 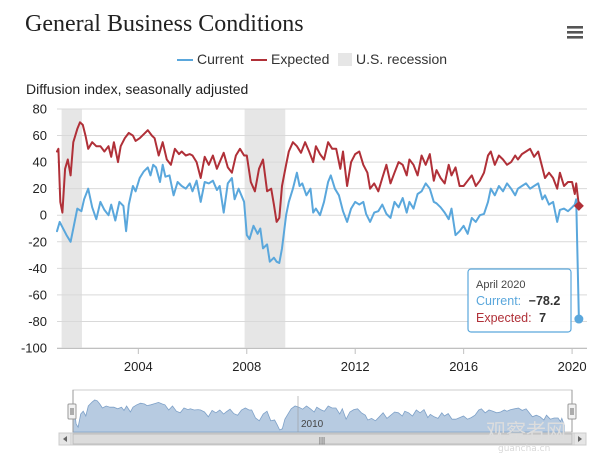 What do you see at coordinates (355, 366) in the screenshot?
I see `x-tick-label: 2012` at bounding box center [355, 366].